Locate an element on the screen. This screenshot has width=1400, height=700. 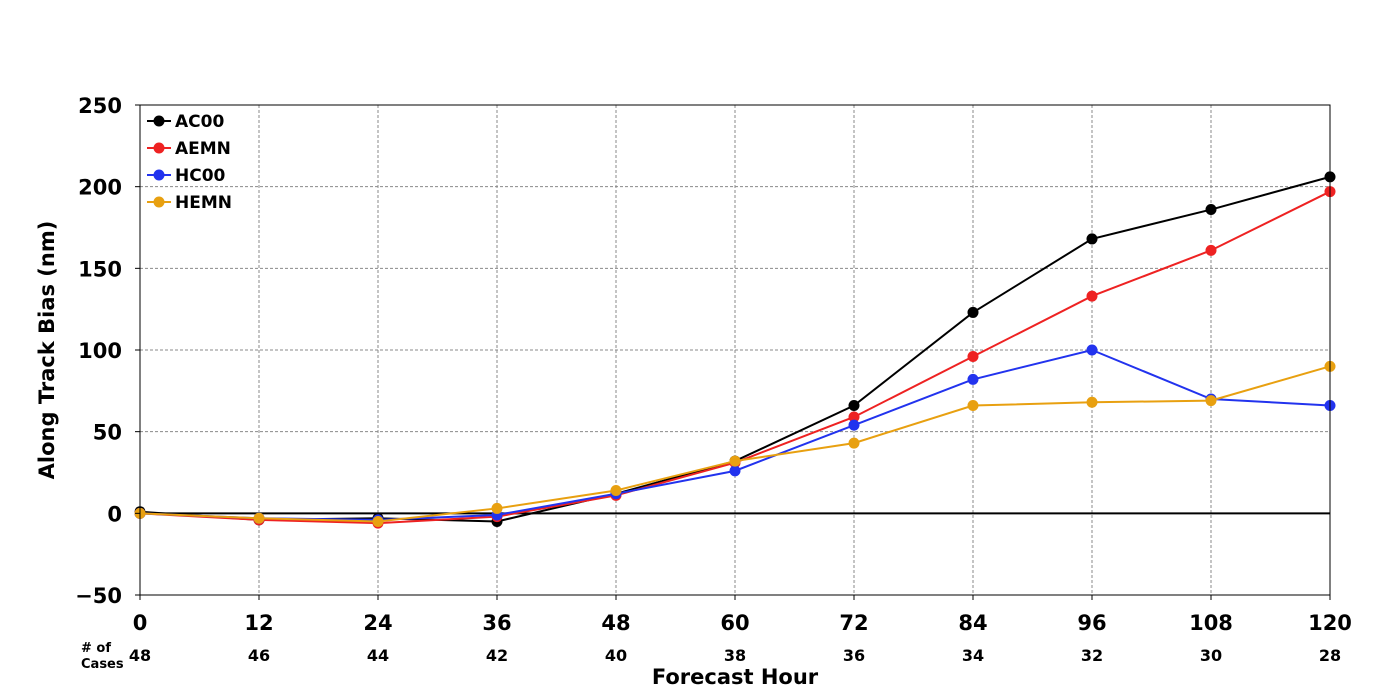
y-tick-label: 250 is located at coordinates (100, 106).